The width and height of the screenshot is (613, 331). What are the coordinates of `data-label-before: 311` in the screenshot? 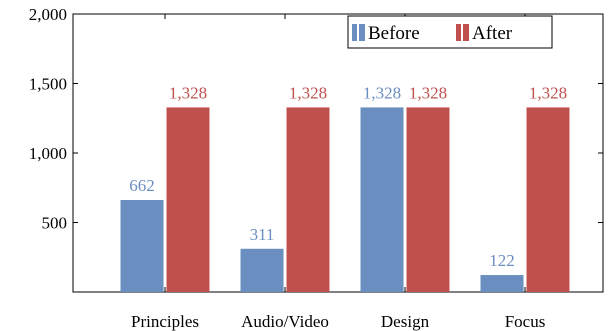 It's located at (262, 234).